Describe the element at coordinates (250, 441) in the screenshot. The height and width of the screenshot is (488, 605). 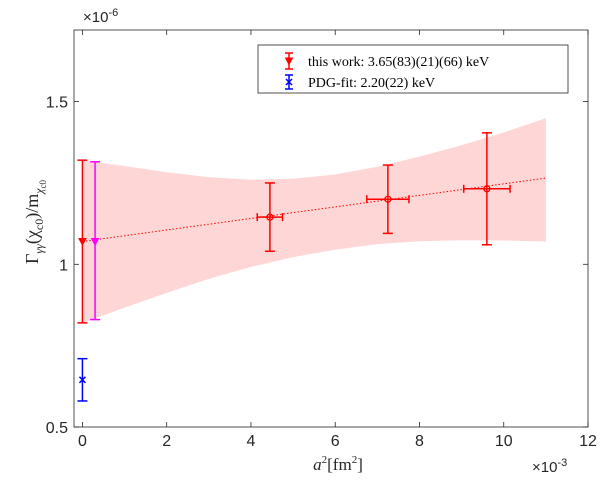
I see `x-tick-label-4: 4` at that location.